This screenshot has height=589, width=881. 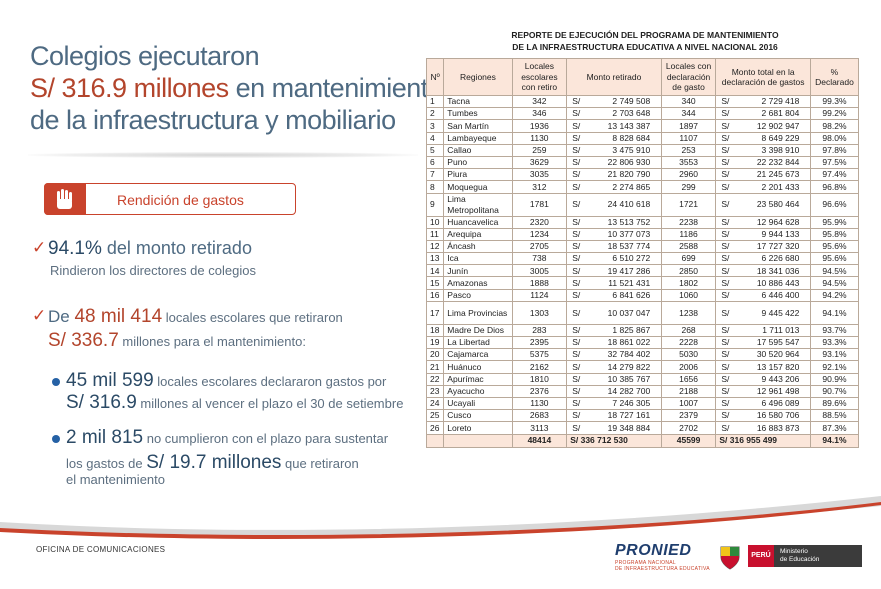 What do you see at coordinates (478, 126) in the screenshot?
I see `row-region: San Martín` at bounding box center [478, 126].